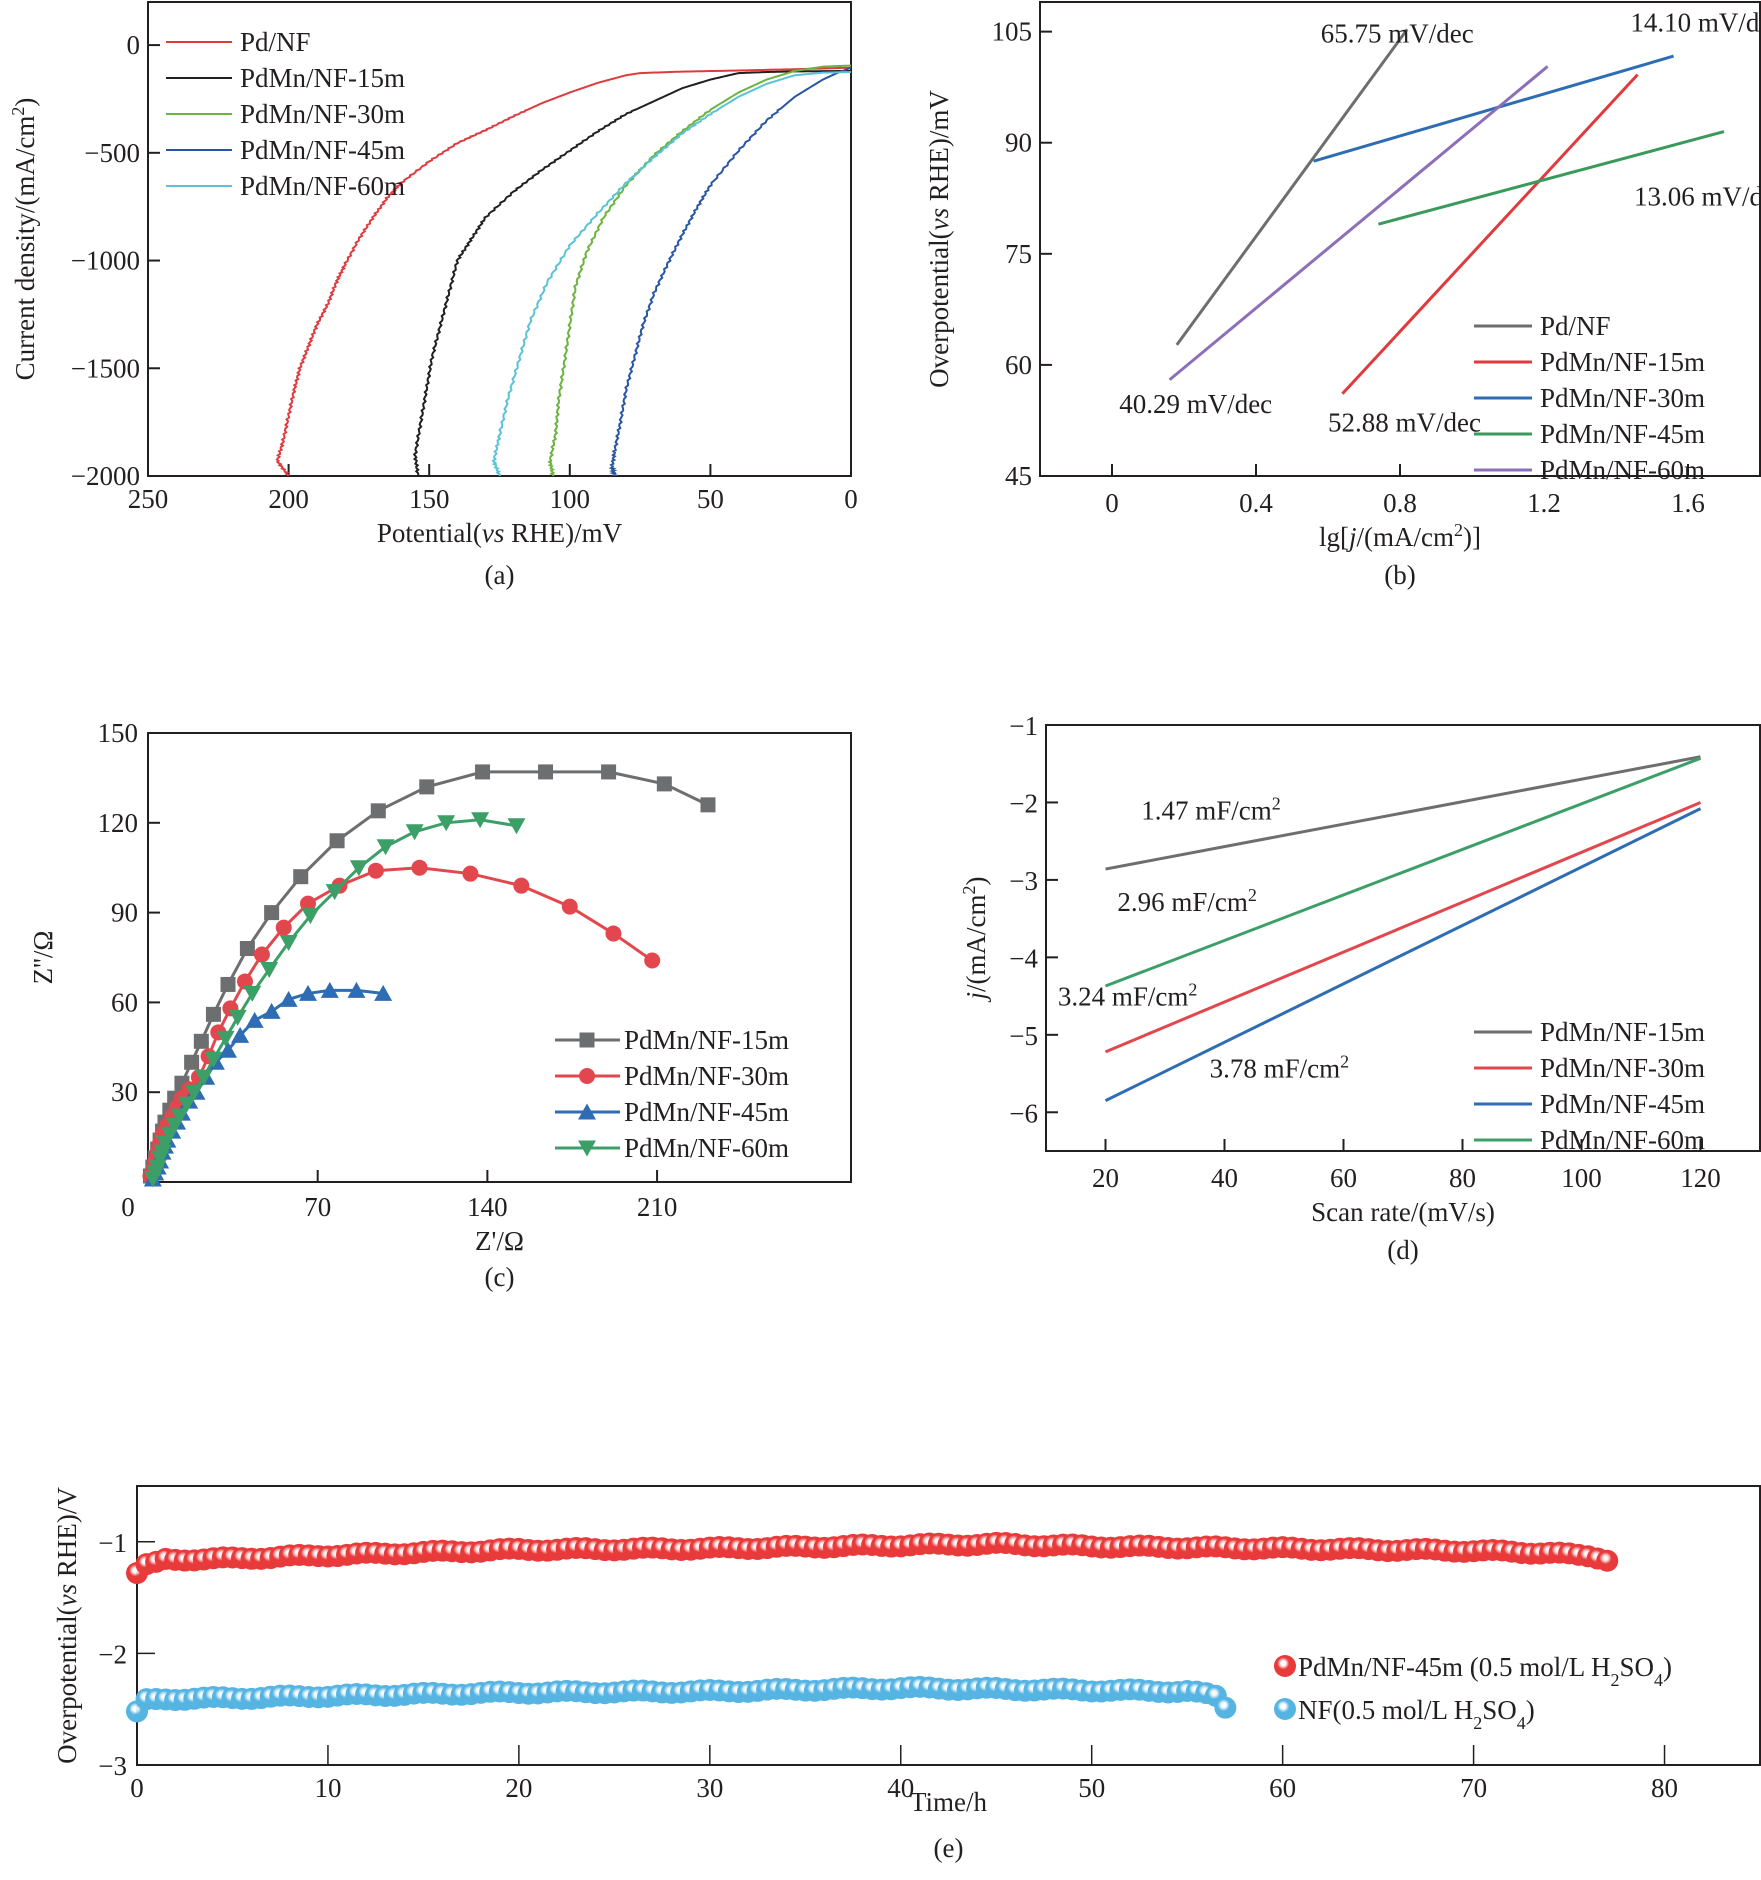 This screenshot has width=1761, height=1880. What do you see at coordinates (976, 943) in the screenshot?
I see `y-axis-title-part: /(mA/cm` at bounding box center [976, 943].